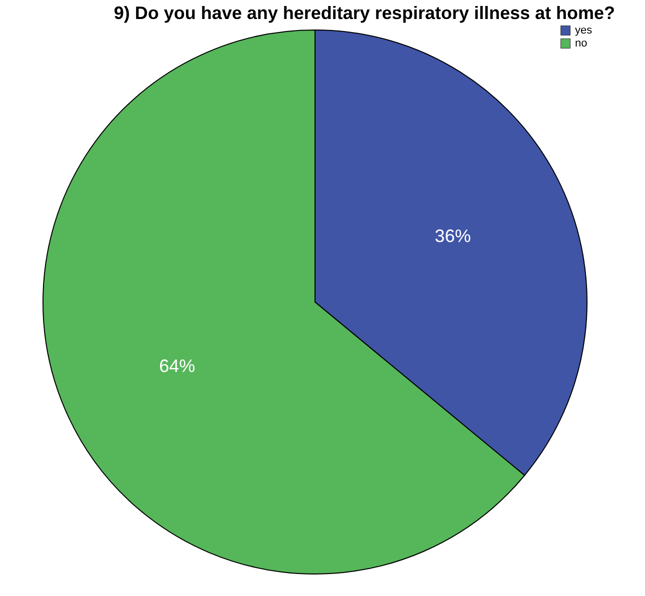 This screenshot has width=645, height=596. I want to click on data-label: 36%, so click(452, 236).